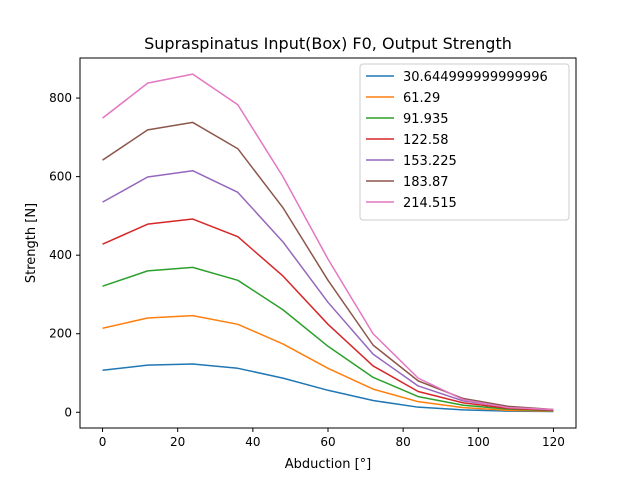 The image size is (640, 480). I want to click on x-tick-label: 60, so click(327, 442).